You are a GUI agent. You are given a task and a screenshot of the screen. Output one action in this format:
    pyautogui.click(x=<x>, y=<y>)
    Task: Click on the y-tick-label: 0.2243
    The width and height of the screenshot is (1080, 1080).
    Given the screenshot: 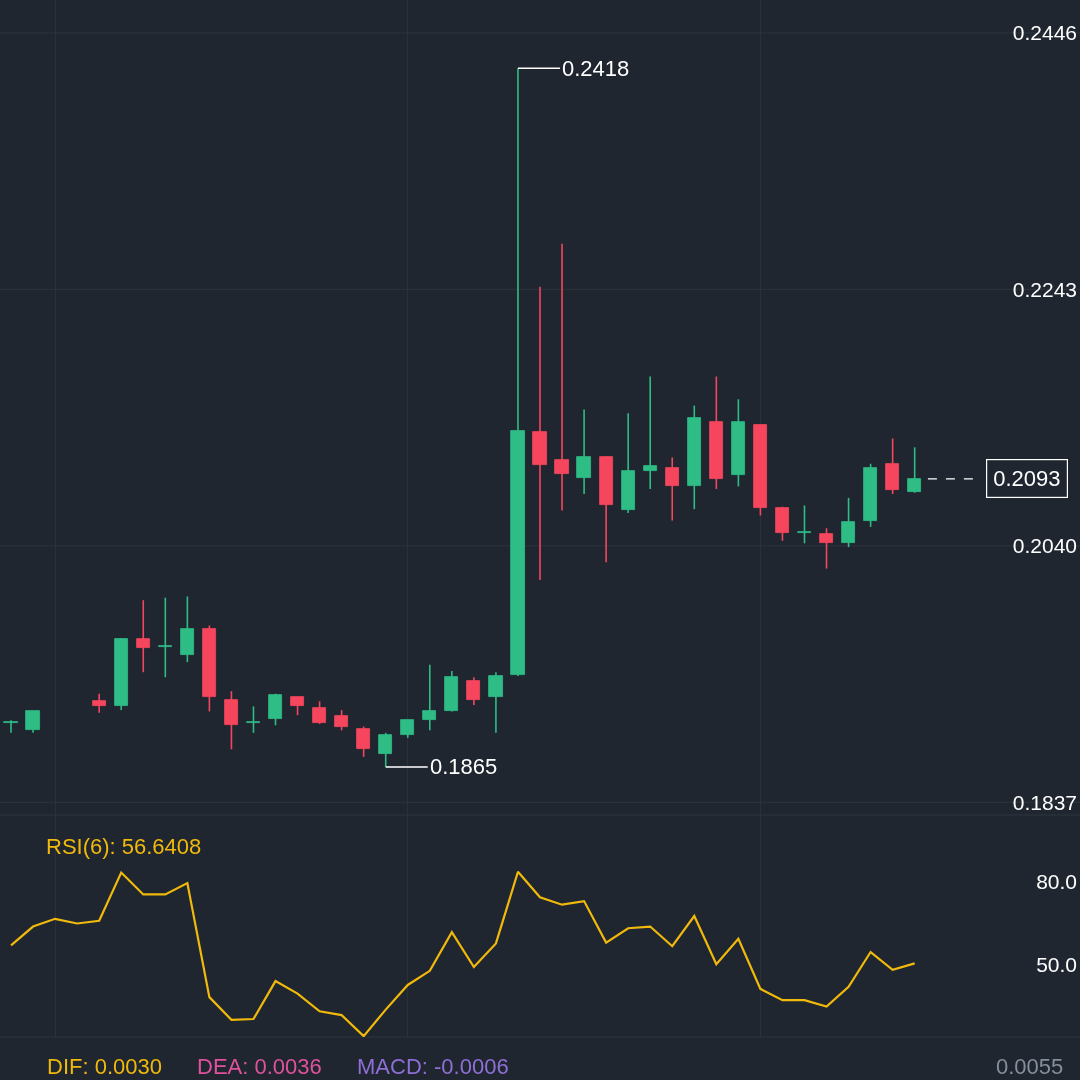 What is the action you would take?
    pyautogui.click(x=1044, y=289)
    